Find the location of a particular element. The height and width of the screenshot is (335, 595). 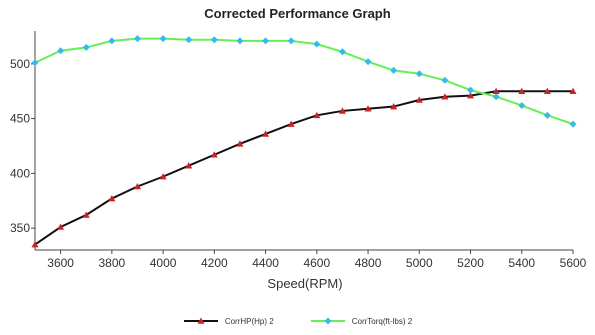

x-tick-label: 4200 is located at coordinates (214, 263).